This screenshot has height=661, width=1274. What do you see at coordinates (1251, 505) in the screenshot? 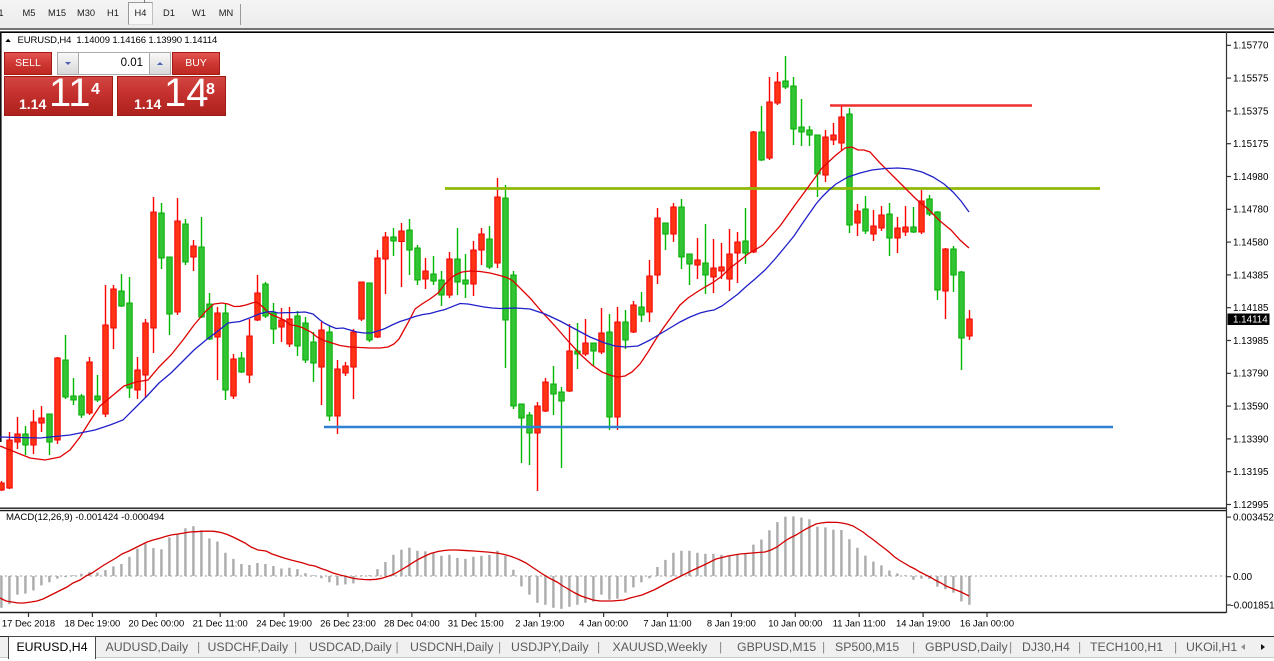
I see `svg-text: 1.12995` at bounding box center [1251, 505].